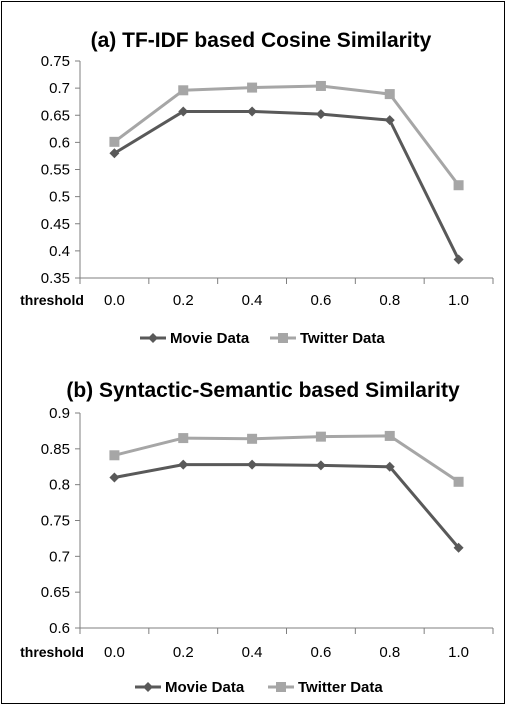 This screenshot has width=508, height=706. What do you see at coordinates (55, 224) in the screenshot?
I see `y-tick-label: 0.45` at bounding box center [55, 224].